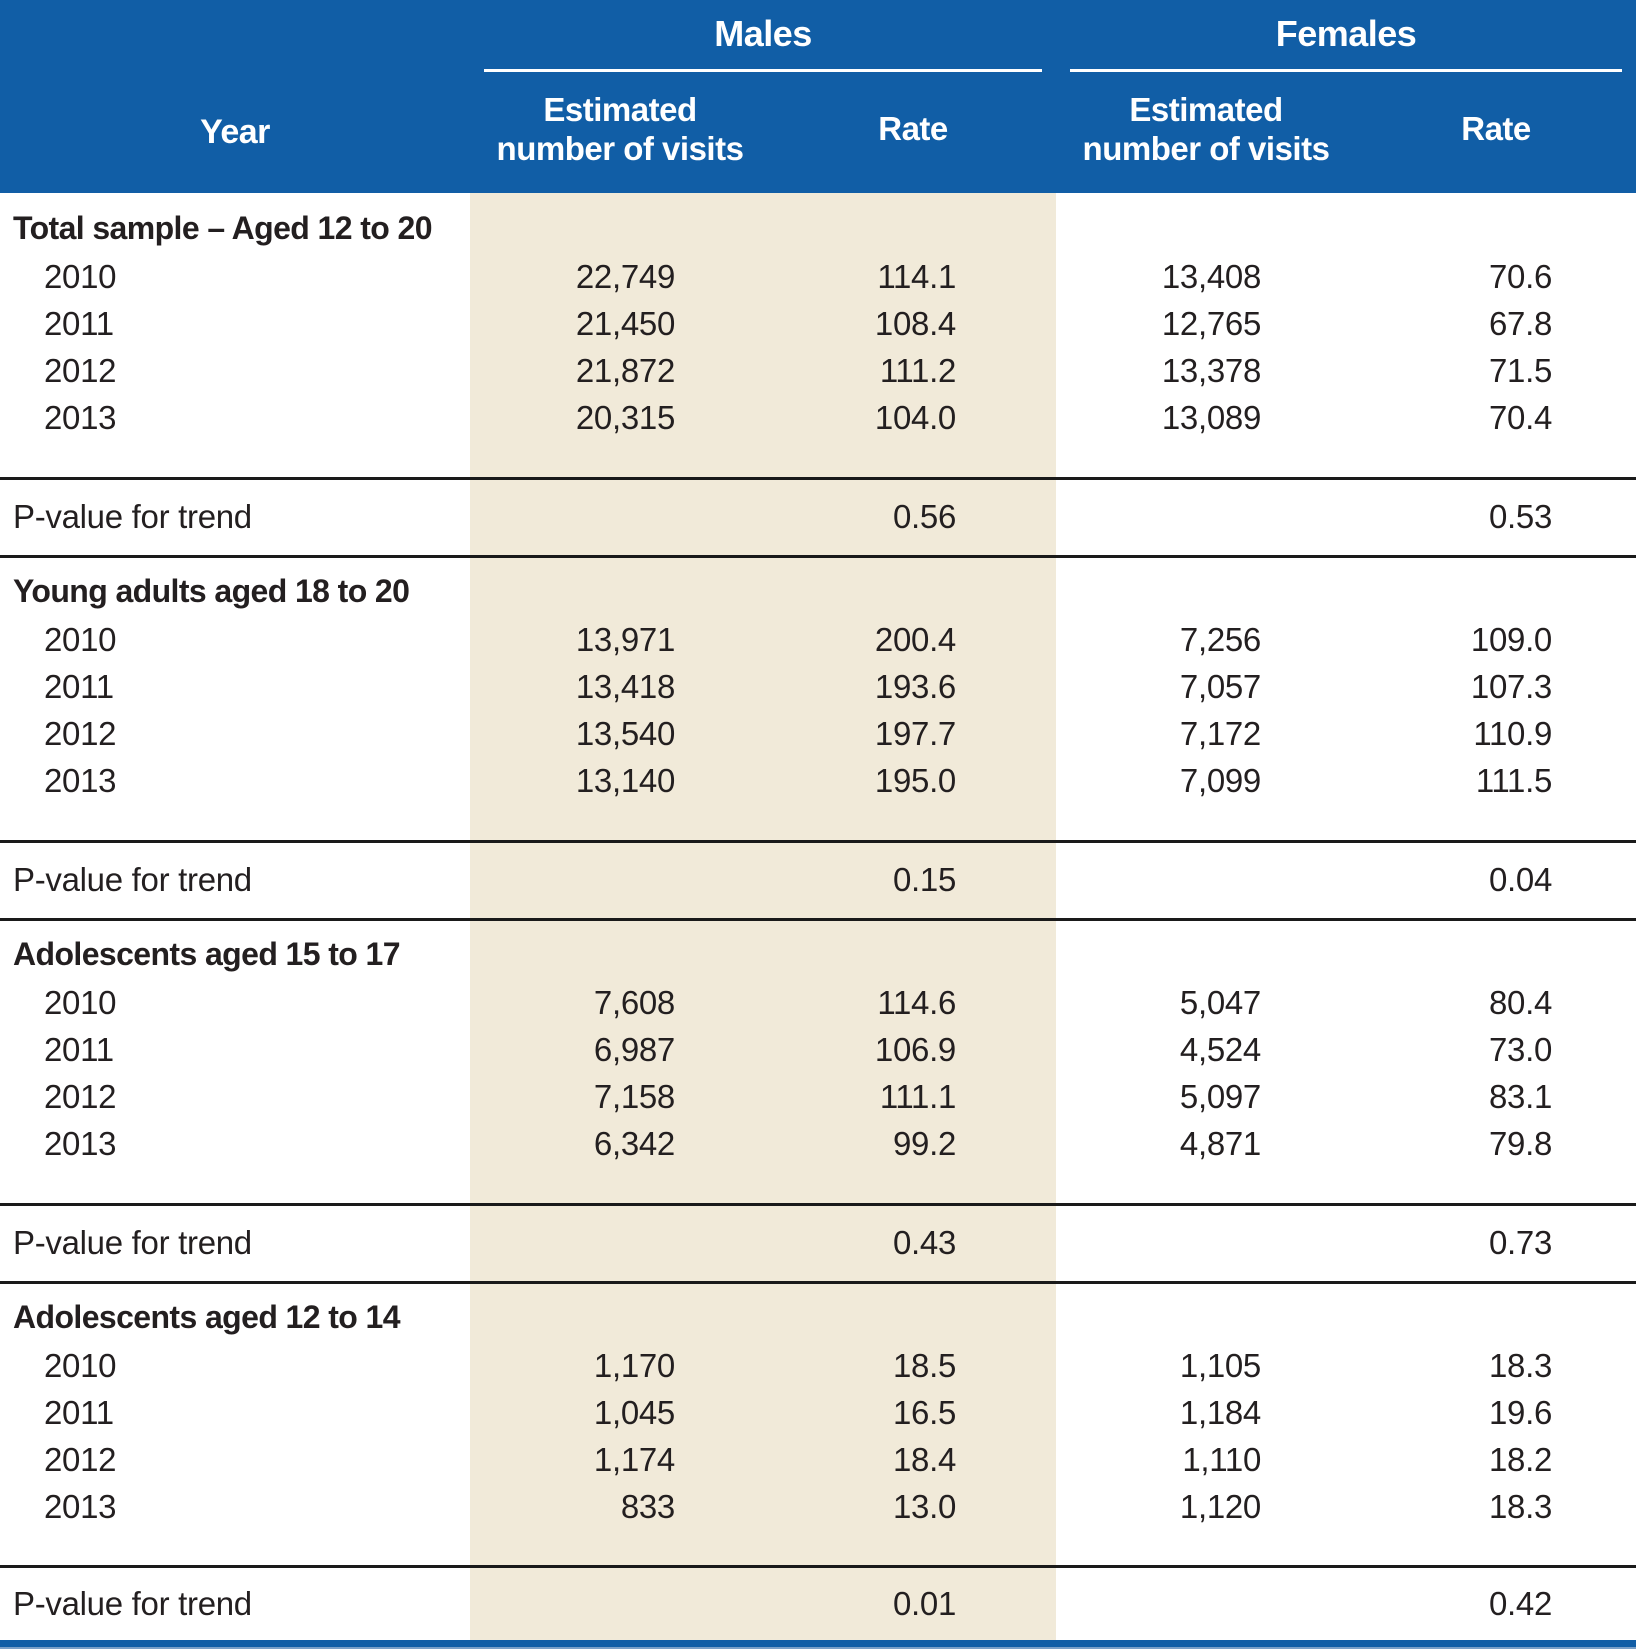  Describe the element at coordinates (1211, 417) in the screenshot. I see `females-visits-cell: 13,089` at that location.